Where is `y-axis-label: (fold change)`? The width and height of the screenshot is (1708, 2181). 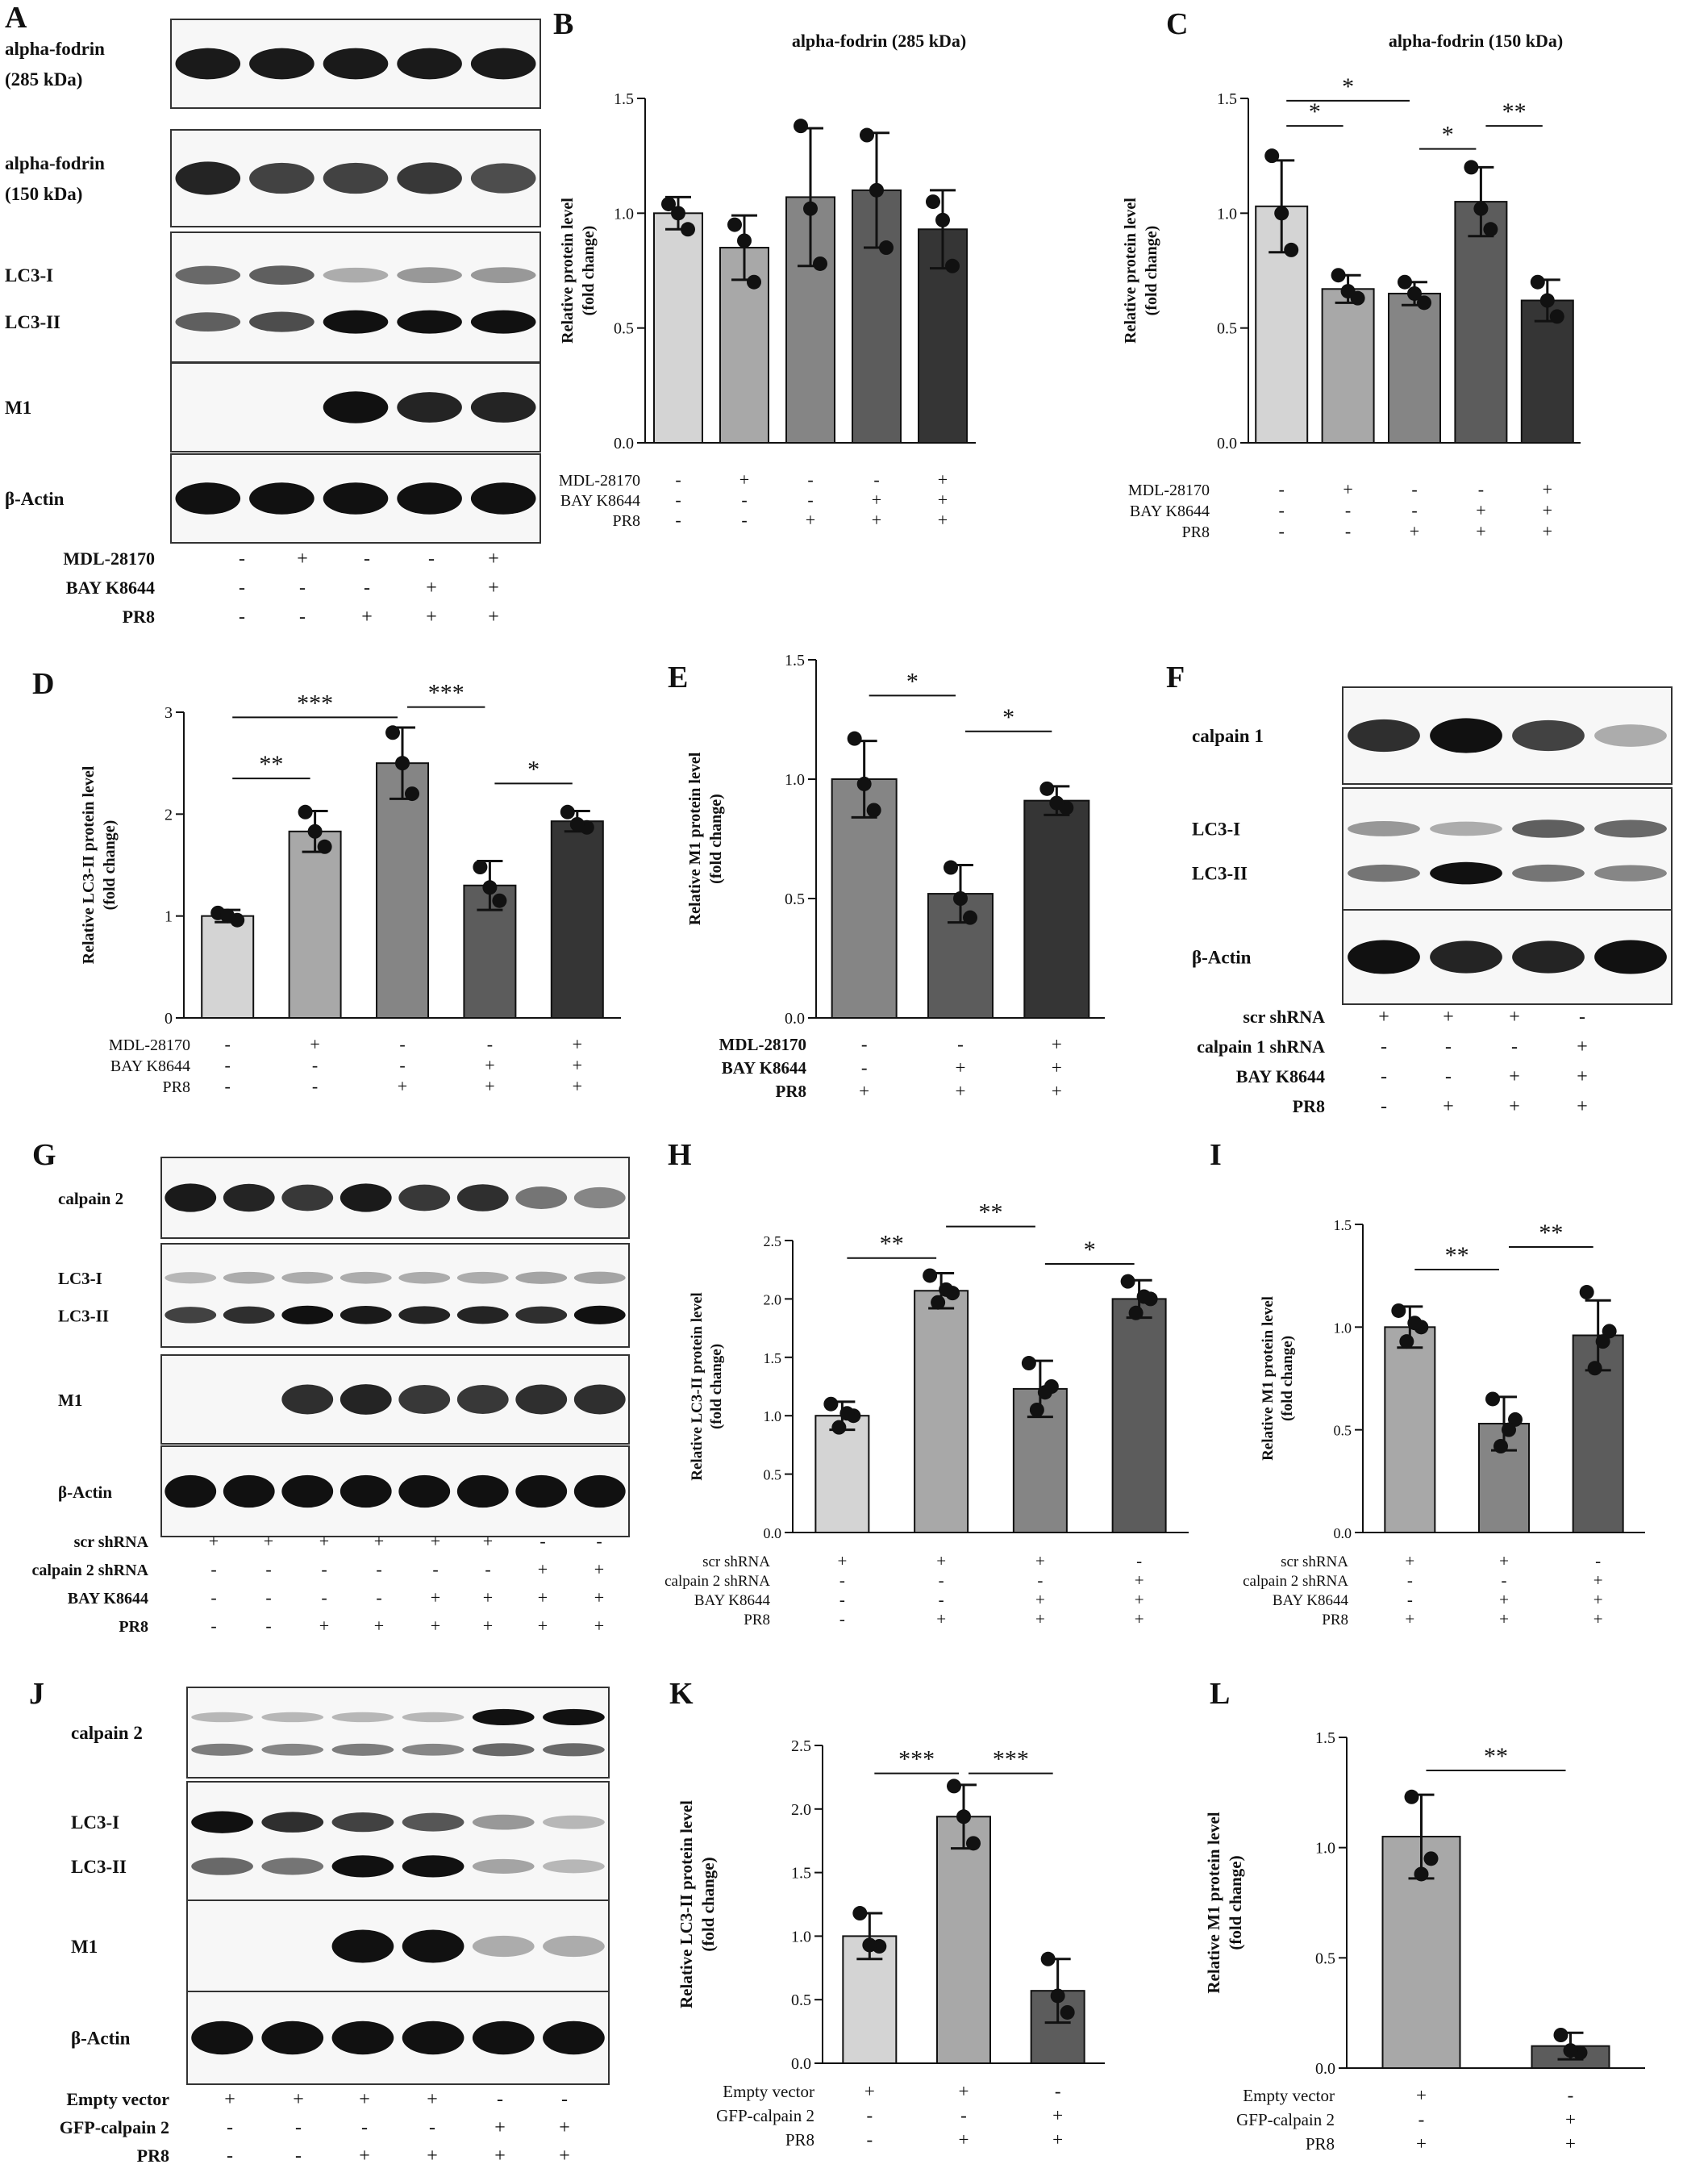 y-axis-label: (fold change) is located at coordinates (716, 839).